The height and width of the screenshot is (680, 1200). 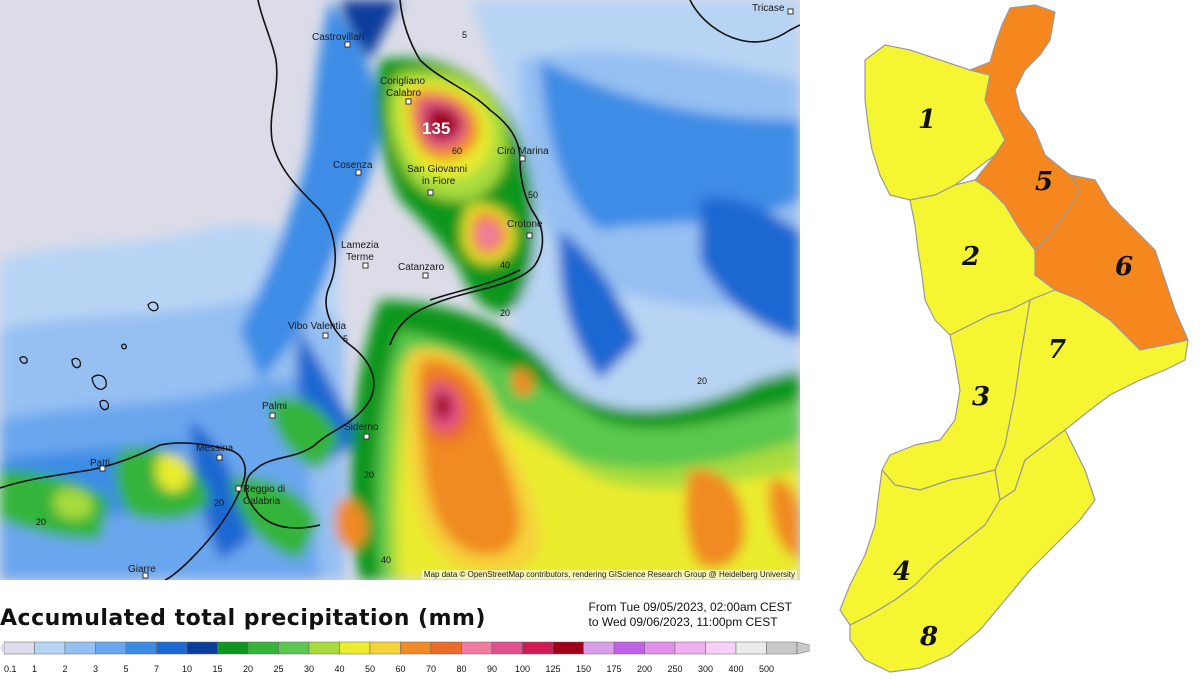 What do you see at coordinates (10, 669) in the screenshot?
I see `scale-tick-label: 0.1` at bounding box center [10, 669].